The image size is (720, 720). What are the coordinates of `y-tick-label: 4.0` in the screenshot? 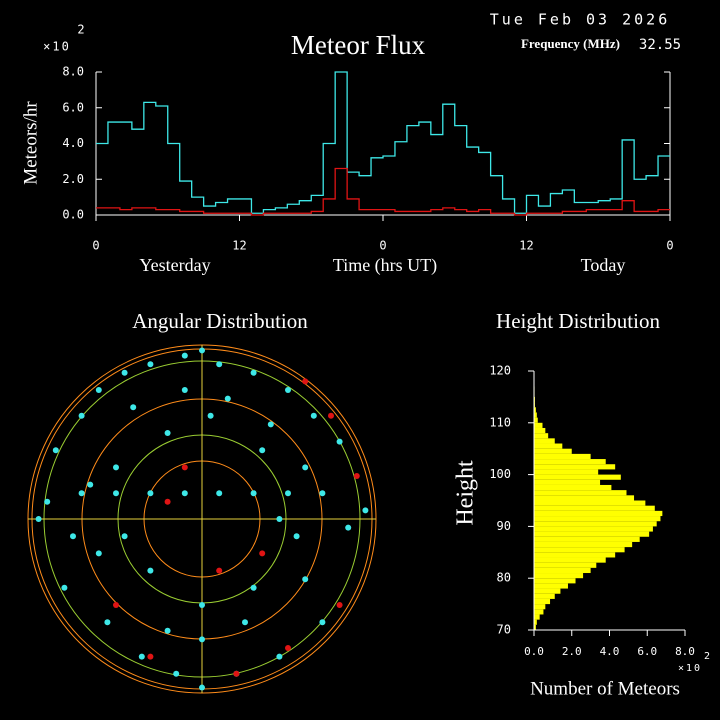 It's located at (73, 143).